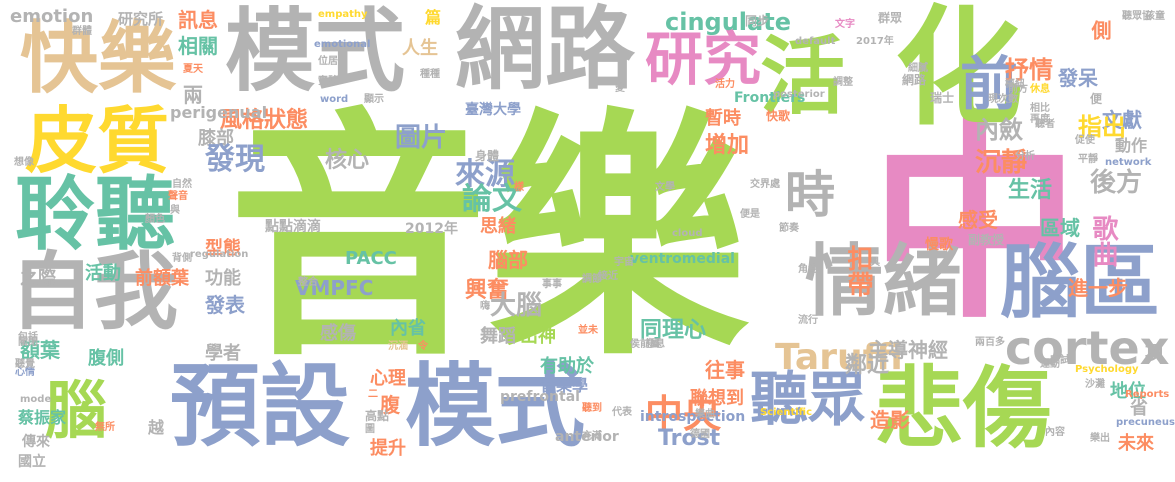 The width and height of the screenshot is (1175, 482). Describe the element at coordinates (1098, 288) in the screenshot. I see `word-57: 進一步` at that location.